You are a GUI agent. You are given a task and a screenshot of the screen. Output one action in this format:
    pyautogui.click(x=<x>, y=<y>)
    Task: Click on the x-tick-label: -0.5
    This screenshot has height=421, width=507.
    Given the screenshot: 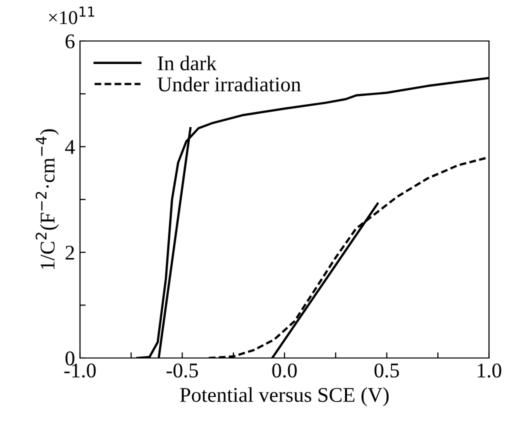 What is the action you would take?
    pyautogui.click(x=182, y=370)
    